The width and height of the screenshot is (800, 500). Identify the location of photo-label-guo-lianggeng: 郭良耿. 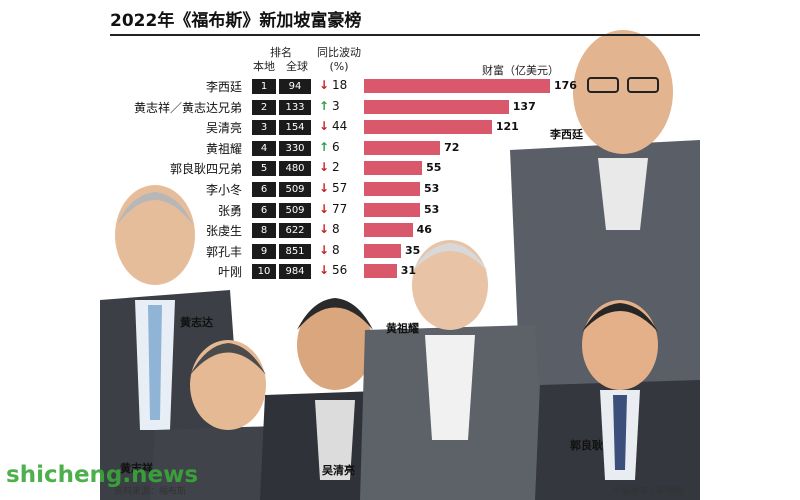
(586, 445).